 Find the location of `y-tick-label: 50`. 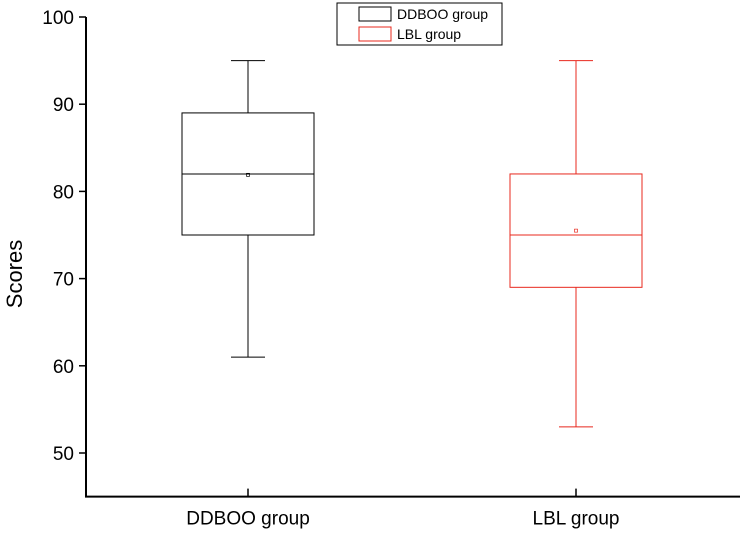

y-tick-label: 50 is located at coordinates (63, 454).